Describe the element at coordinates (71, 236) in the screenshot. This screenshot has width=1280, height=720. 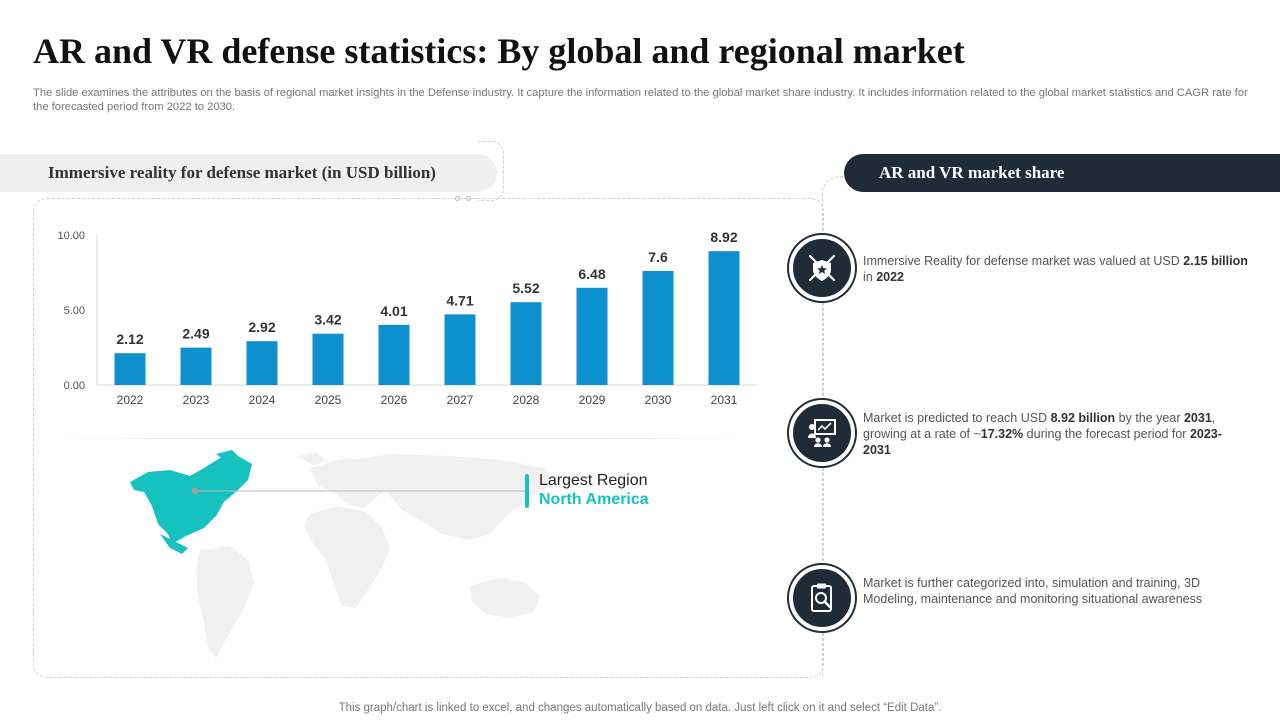
I see `y-tick-label: 10.00` at that location.